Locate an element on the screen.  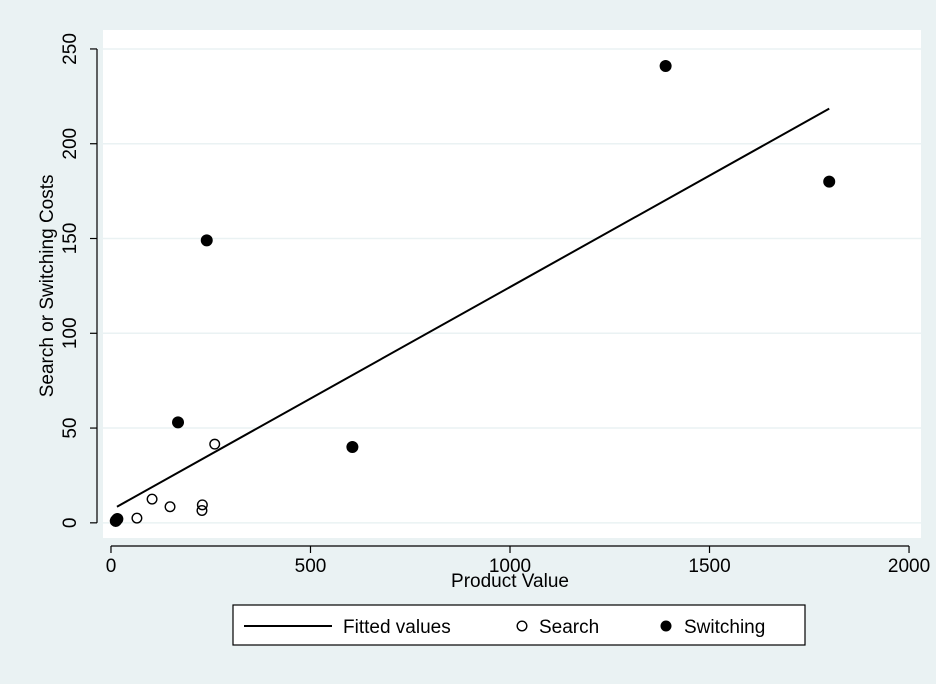
legend-hollow-marker is located at coordinates (522, 626).